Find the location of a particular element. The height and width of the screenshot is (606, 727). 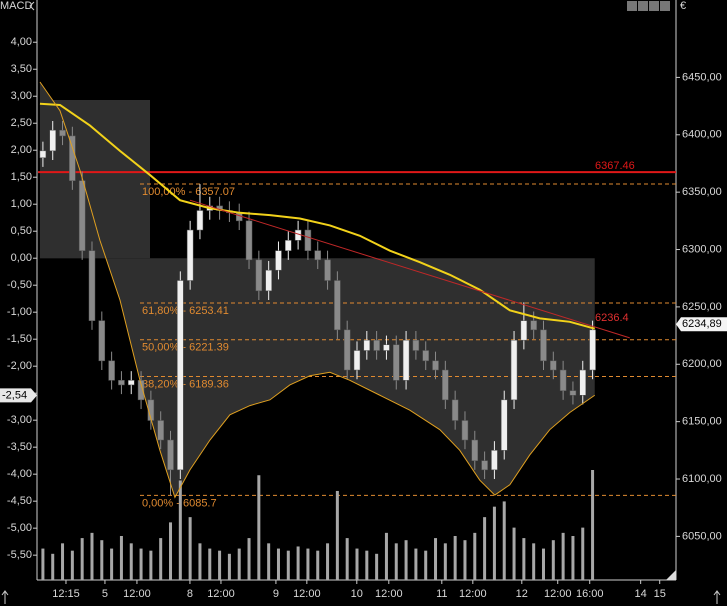

y-tick-label: 6200,00 is located at coordinates (702, 364).